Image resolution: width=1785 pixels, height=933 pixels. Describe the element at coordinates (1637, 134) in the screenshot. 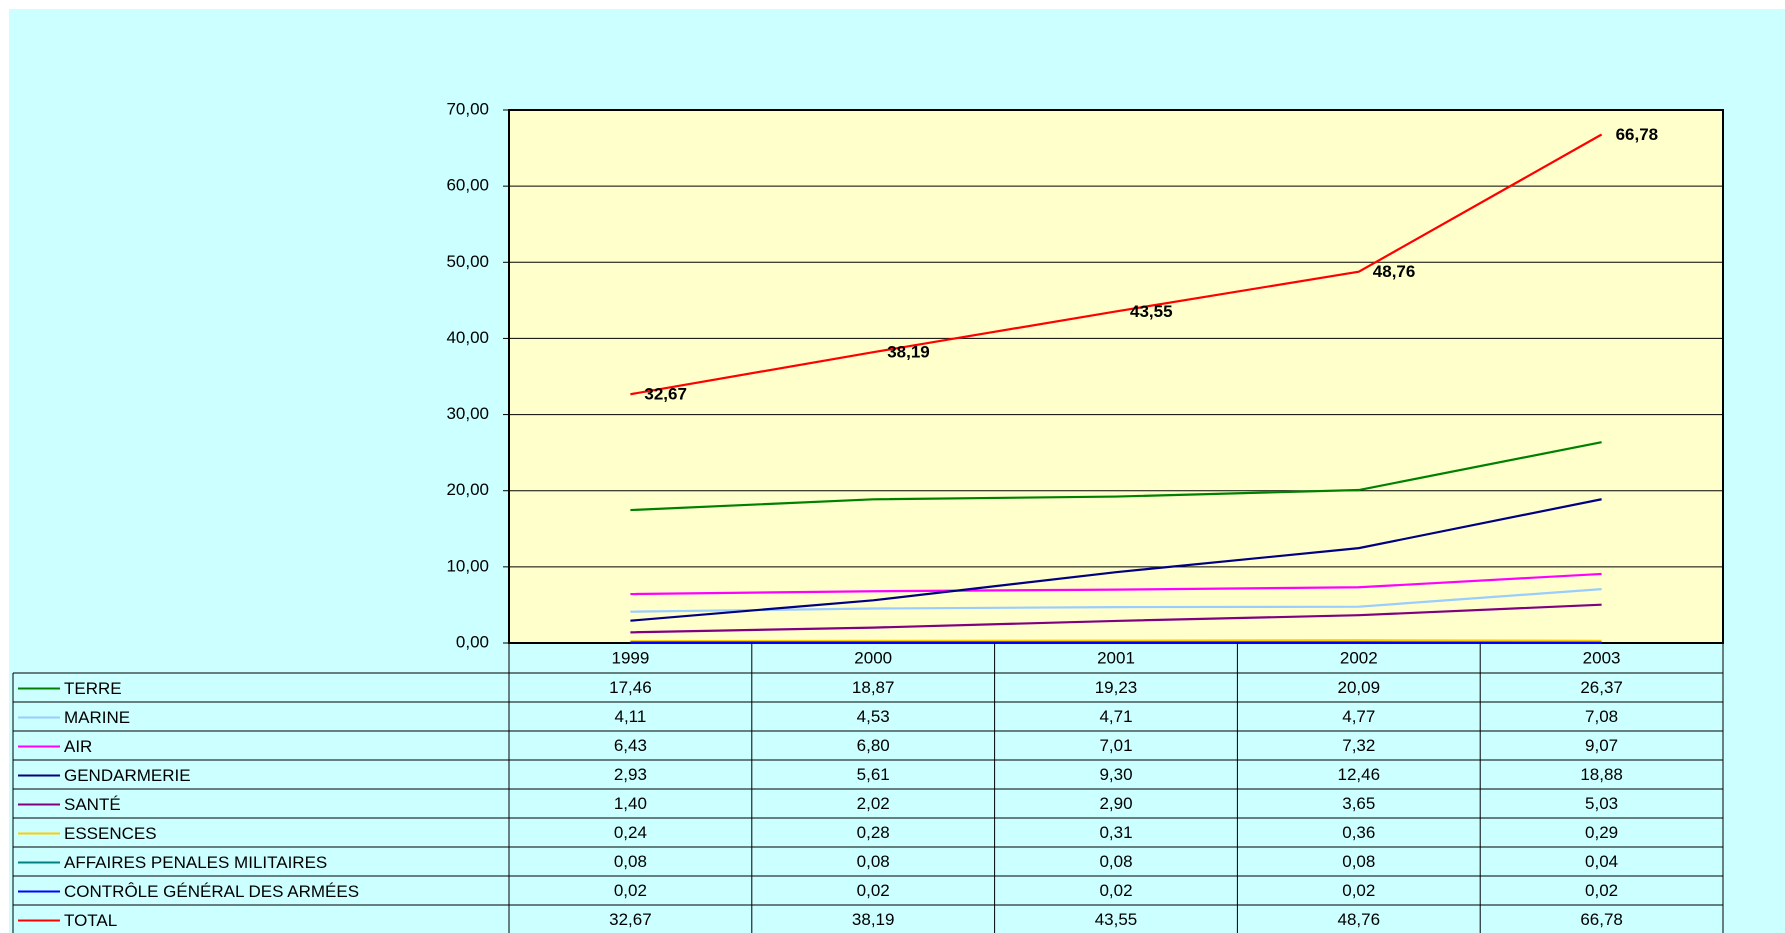

I see `data-label: 66,78` at that location.